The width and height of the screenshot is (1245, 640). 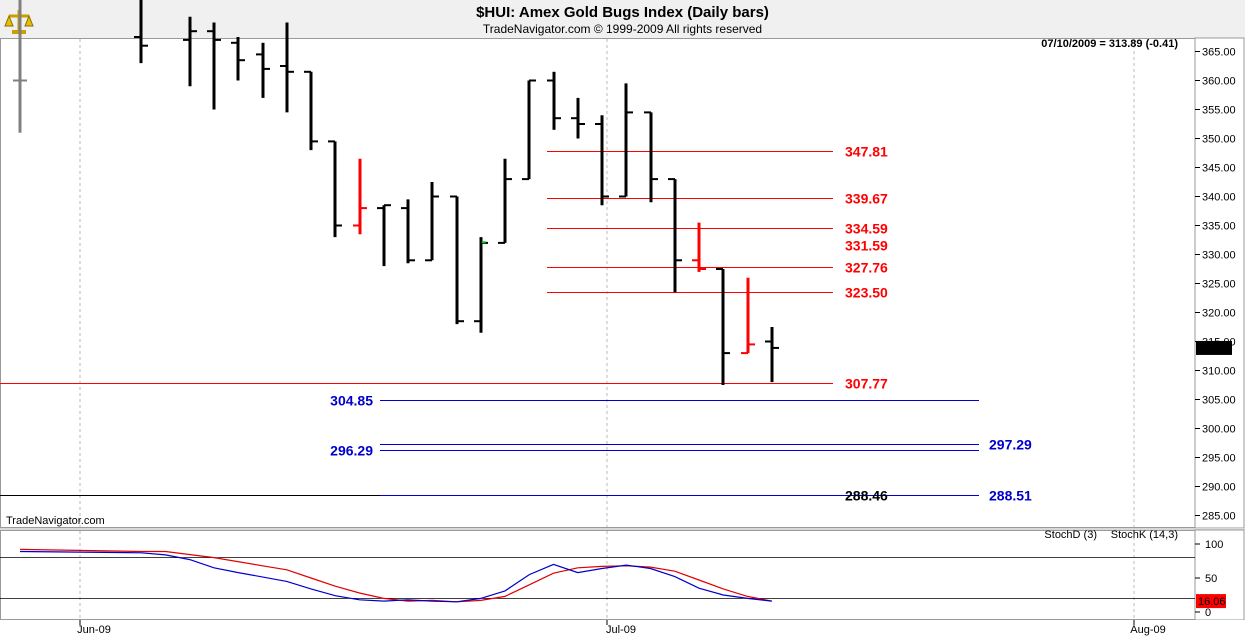 What do you see at coordinates (1219, 488) in the screenshot?
I see `y-tick-label: 290.00` at bounding box center [1219, 488].